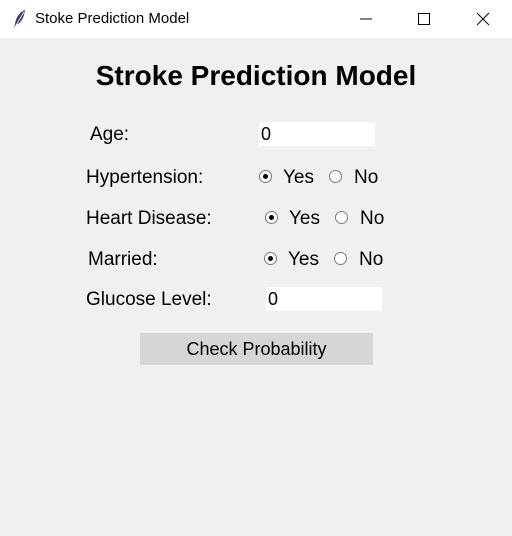 The height and width of the screenshot is (536, 512). I want to click on close-icon, so click(483, 19).